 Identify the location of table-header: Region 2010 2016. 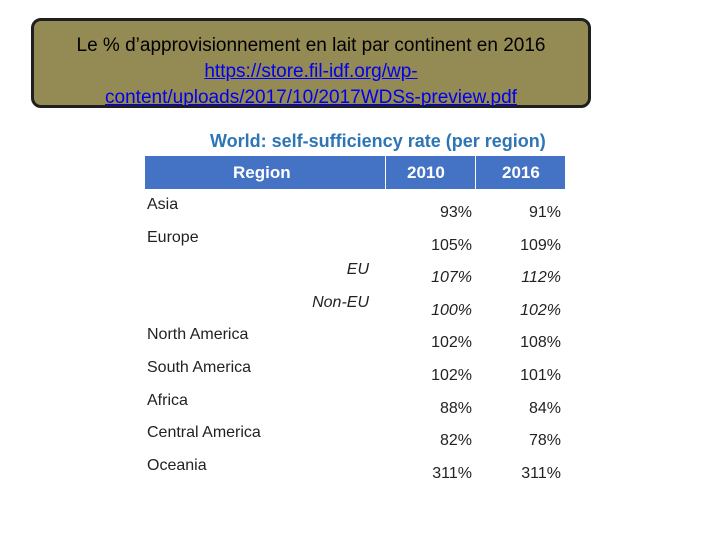
(355, 172).